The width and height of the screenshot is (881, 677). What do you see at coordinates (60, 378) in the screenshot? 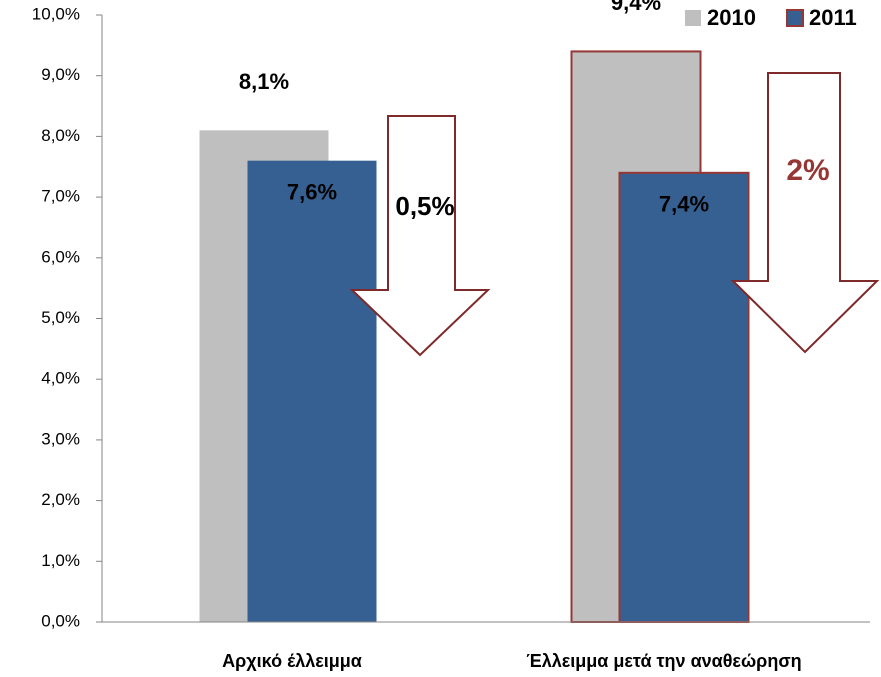
I see `y-tick-label: 4,0%` at bounding box center [60, 378].